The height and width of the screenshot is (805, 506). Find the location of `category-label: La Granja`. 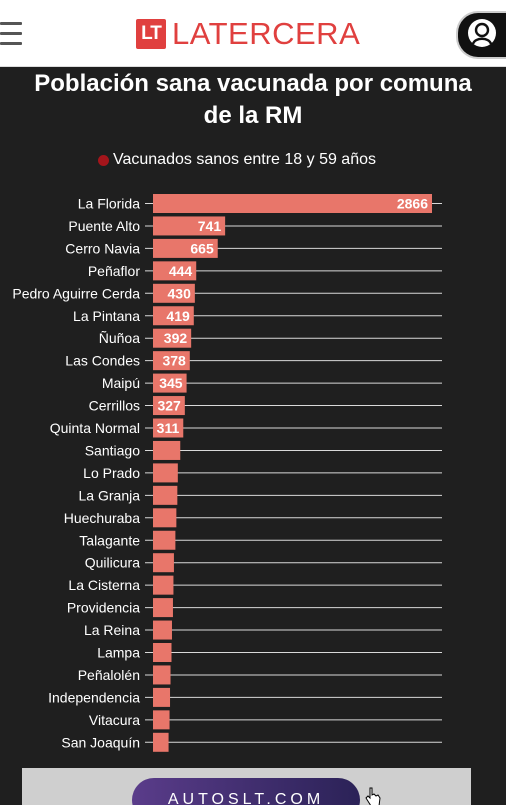

category-label: La Granja is located at coordinates (110, 495).